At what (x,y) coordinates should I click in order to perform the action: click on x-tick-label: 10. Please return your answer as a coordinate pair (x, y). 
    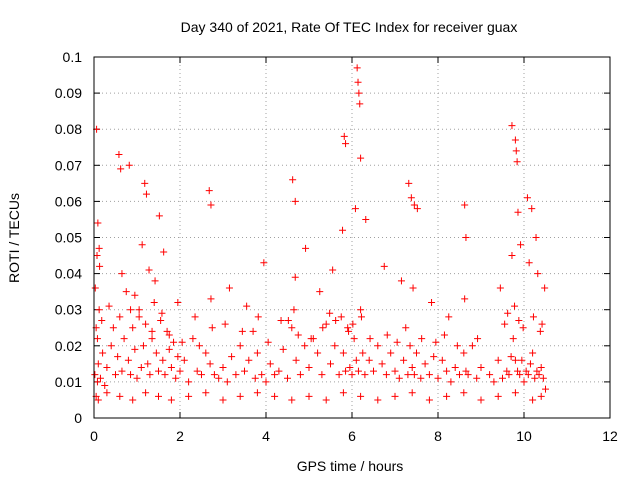
    Looking at the image, I should click on (524, 436).